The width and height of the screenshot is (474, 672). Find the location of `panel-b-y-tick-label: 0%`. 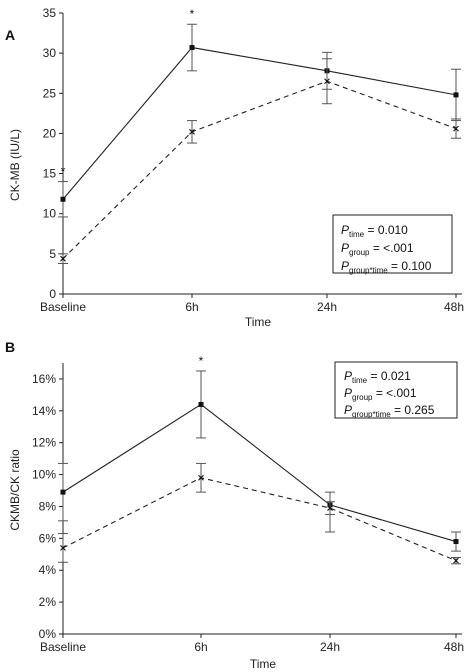

panel-b-y-tick-label: 0% is located at coordinates (48, 634).